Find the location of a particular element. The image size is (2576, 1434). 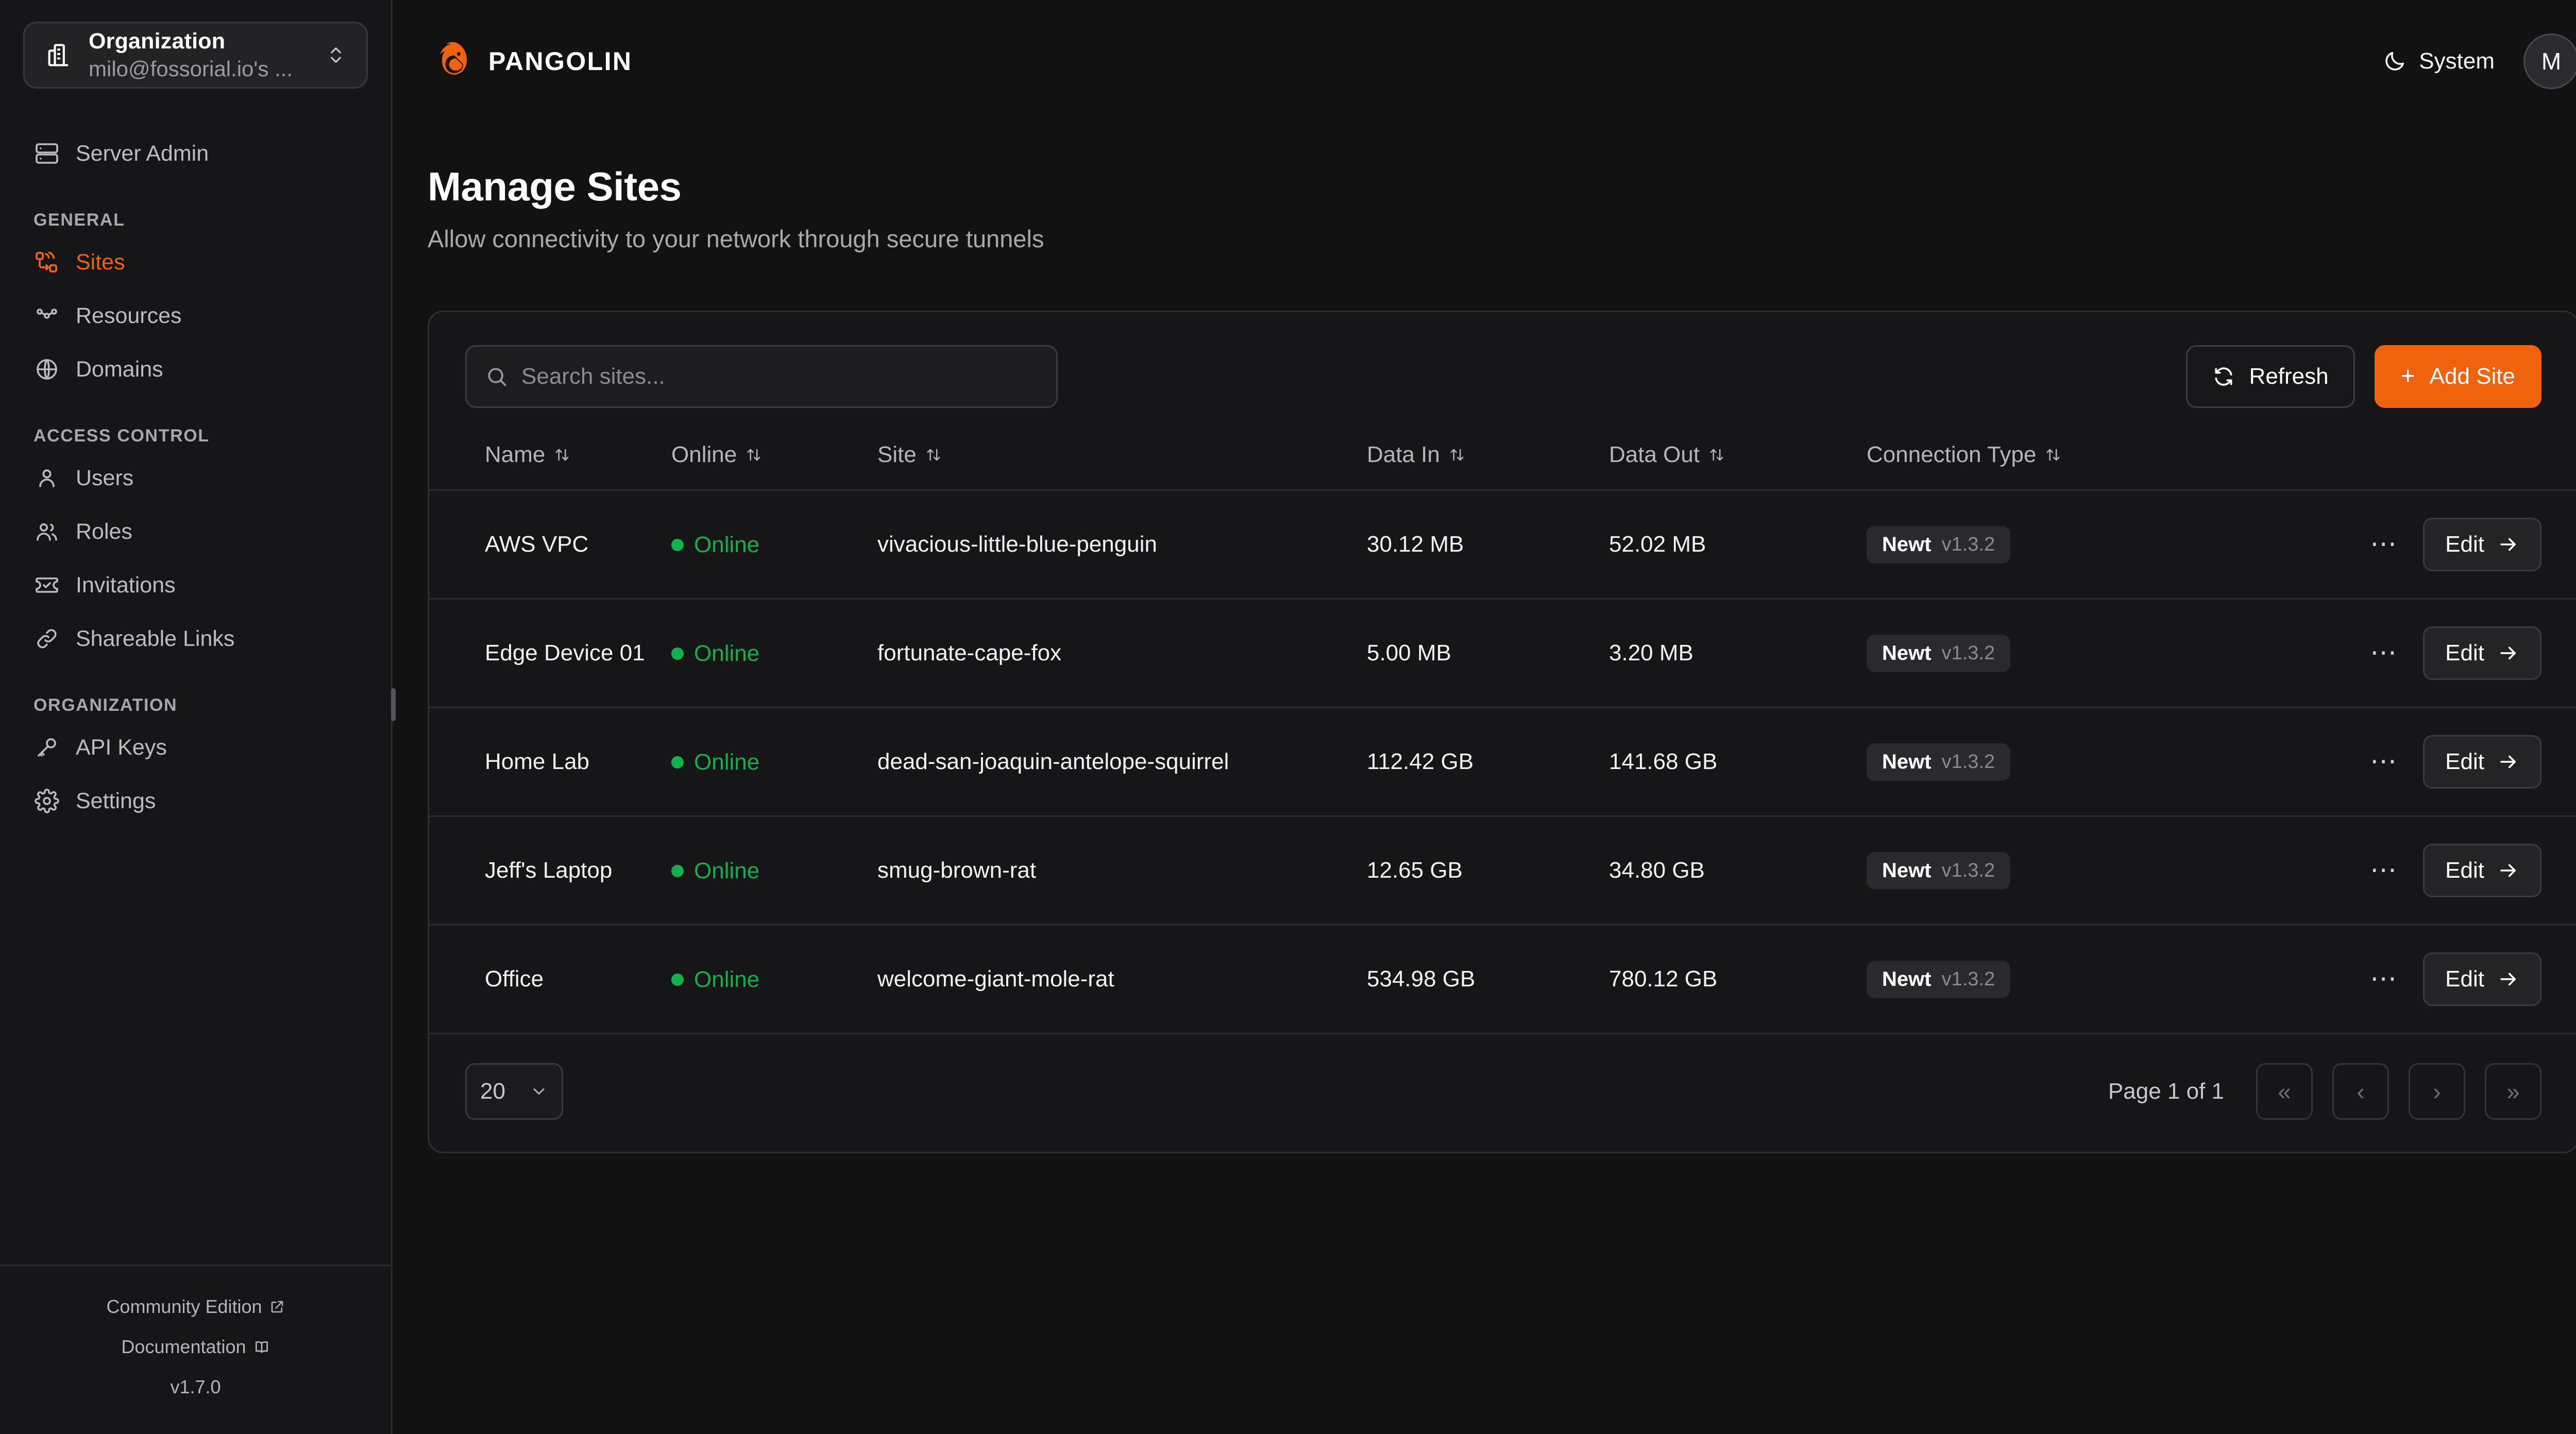

connection-badge: Newt v1.3.2 is located at coordinates (1939, 653).